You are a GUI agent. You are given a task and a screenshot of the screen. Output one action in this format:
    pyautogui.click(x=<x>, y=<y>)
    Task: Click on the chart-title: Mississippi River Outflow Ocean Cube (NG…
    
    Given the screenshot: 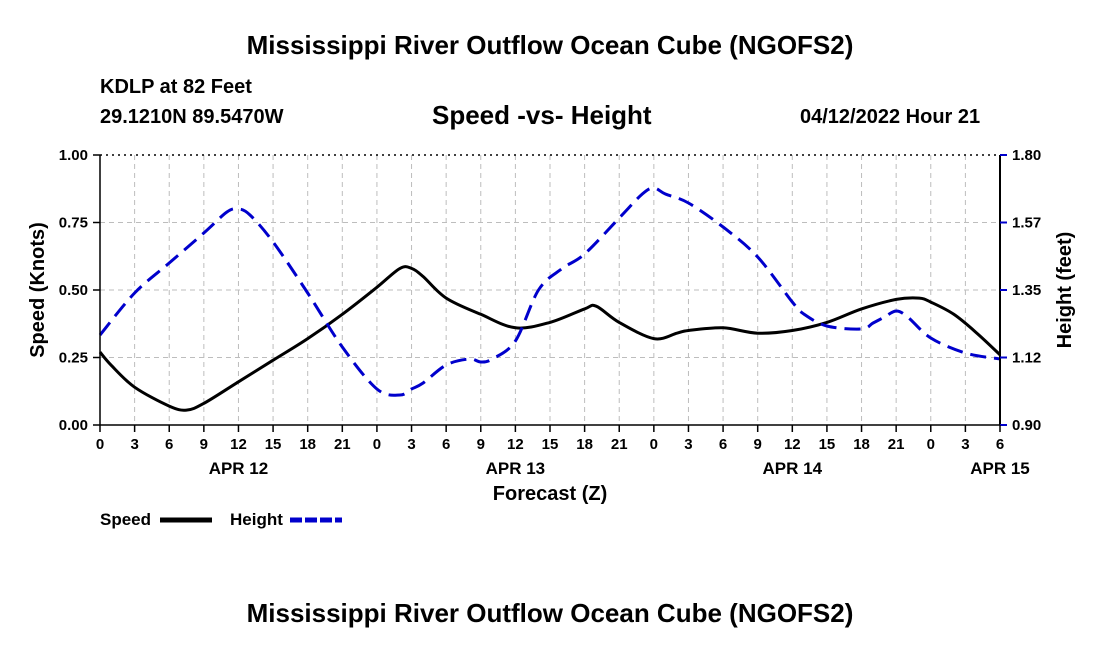 What is the action you would take?
    pyautogui.click(x=550, y=45)
    